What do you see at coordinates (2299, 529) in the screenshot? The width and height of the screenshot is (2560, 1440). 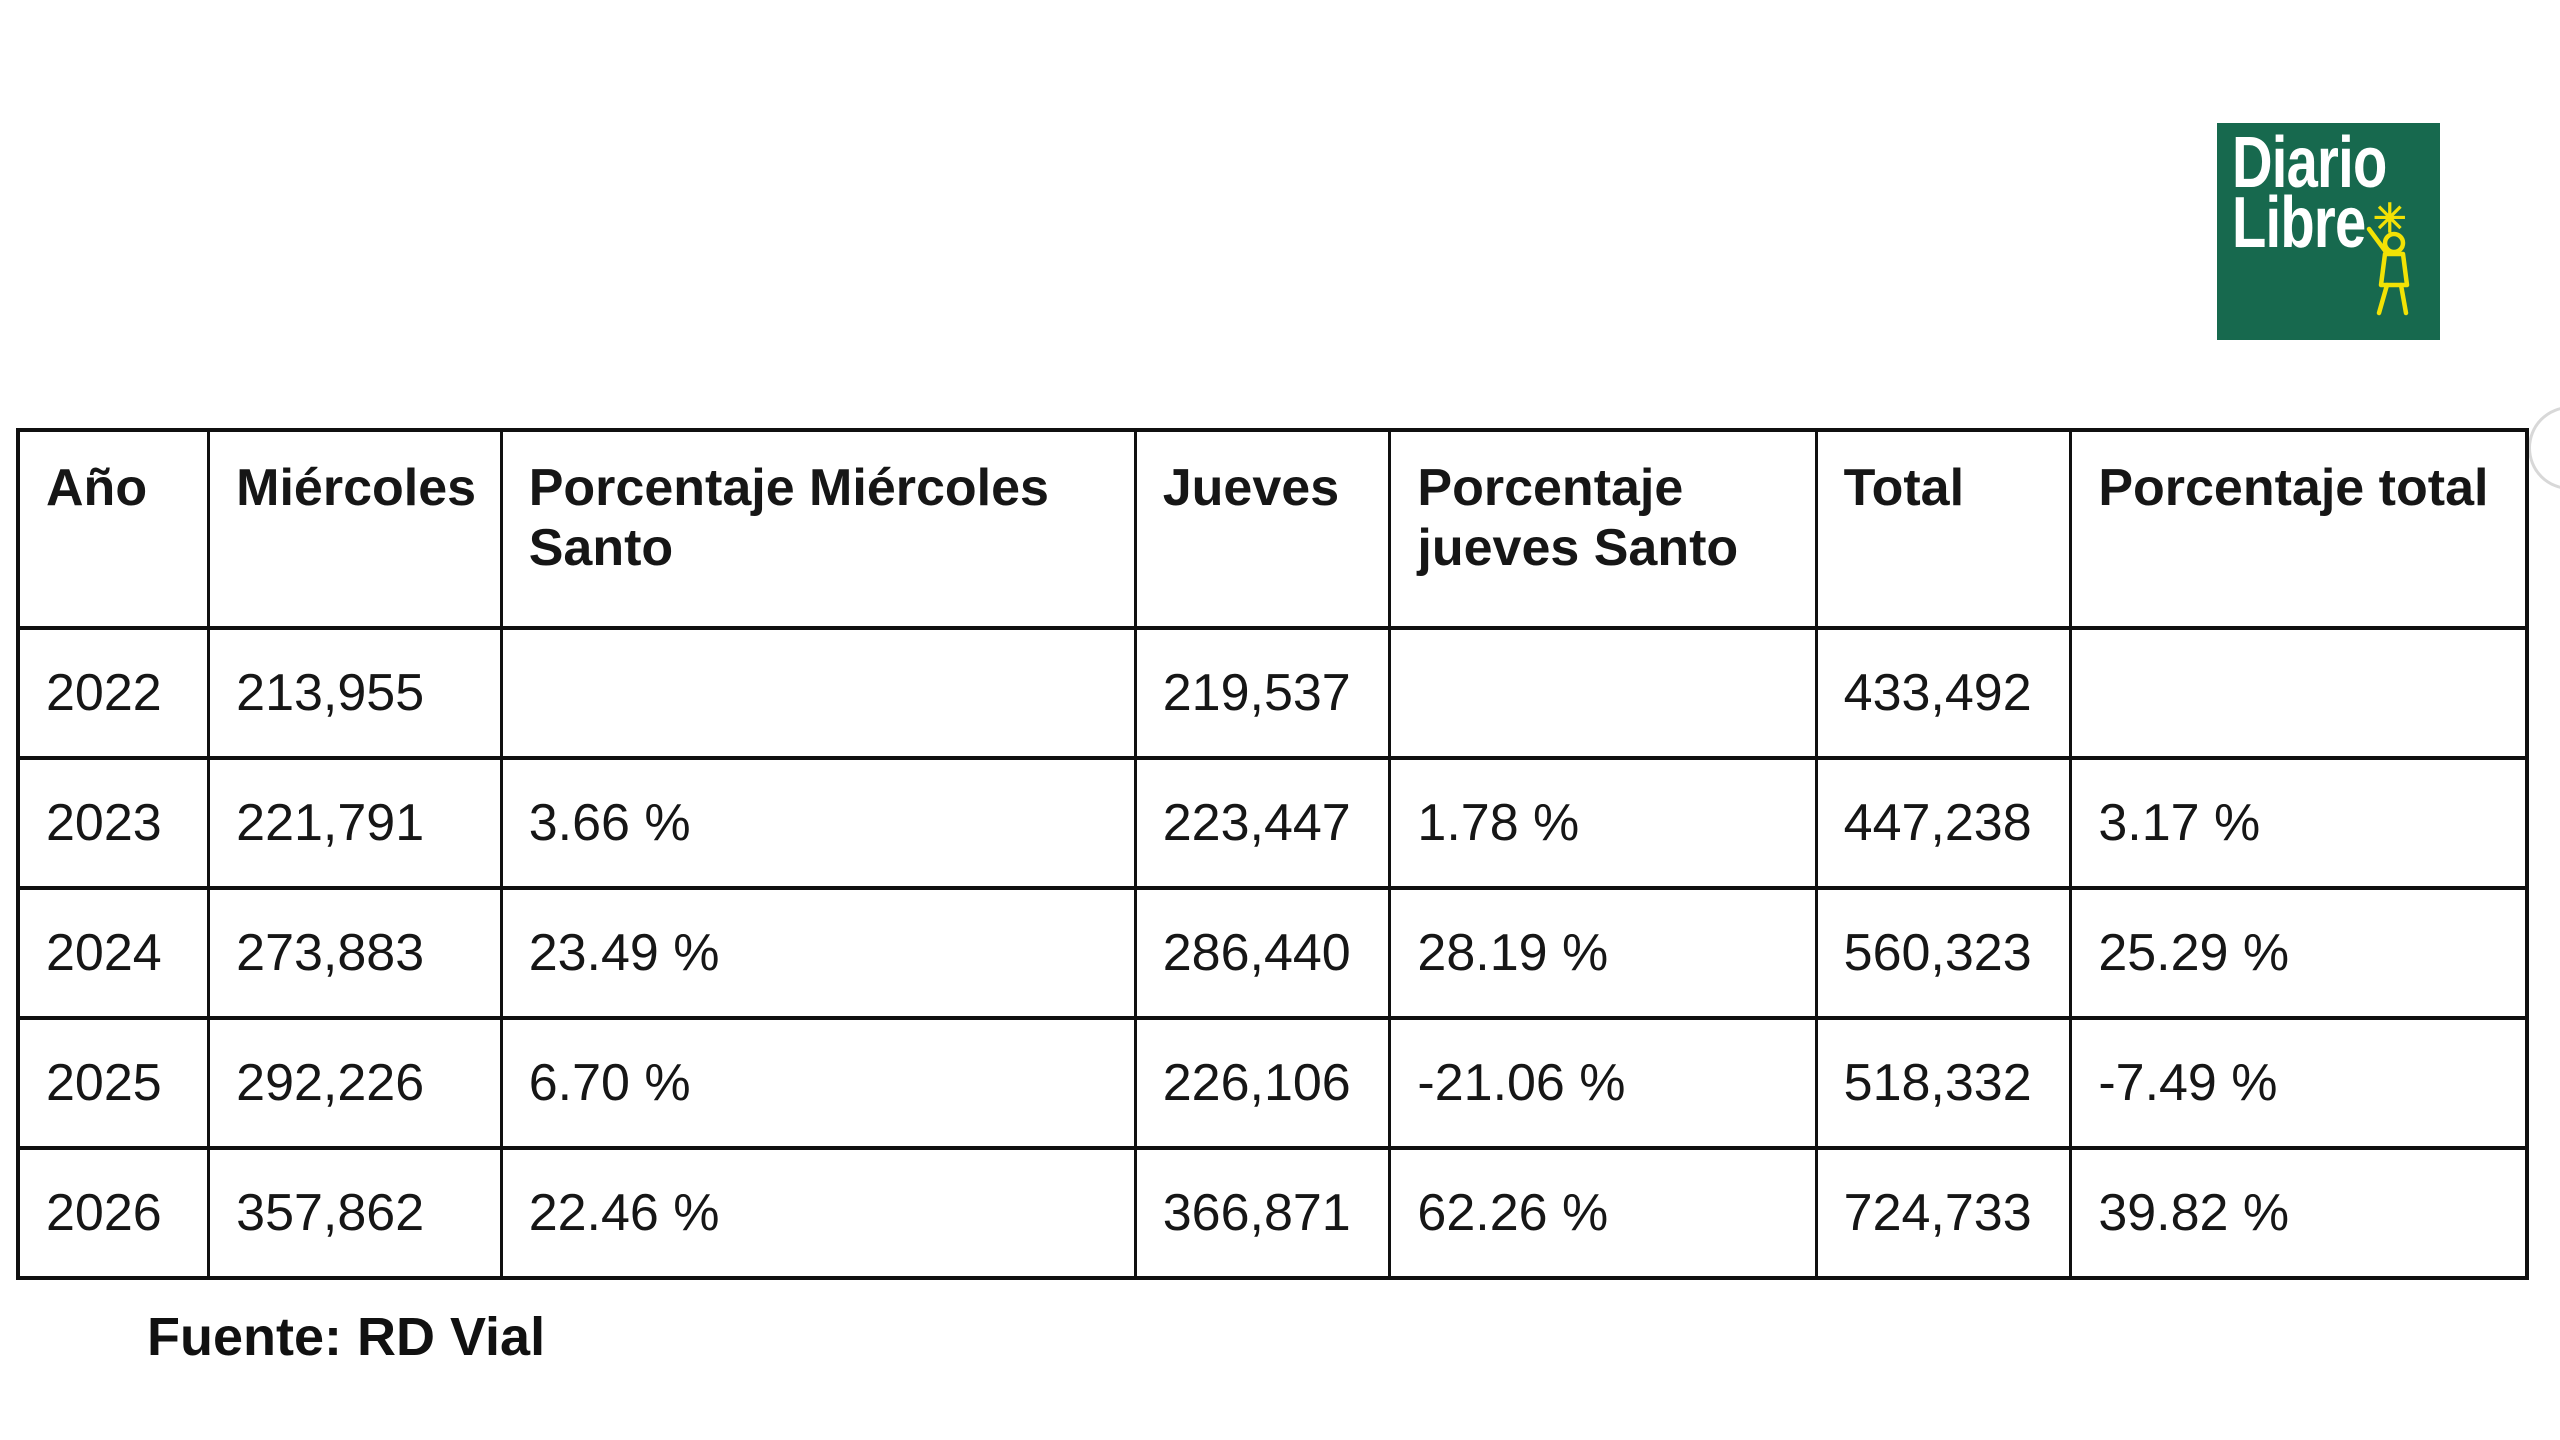 I see `header-cell: Porcentaje total` at bounding box center [2299, 529].